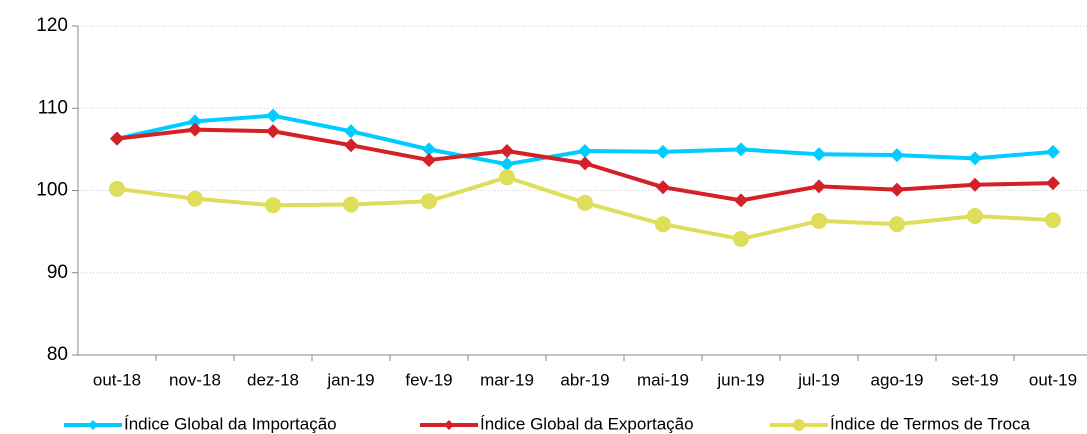  Describe the element at coordinates (350, 379) in the screenshot. I see `x-tick-label: jan-19` at that location.